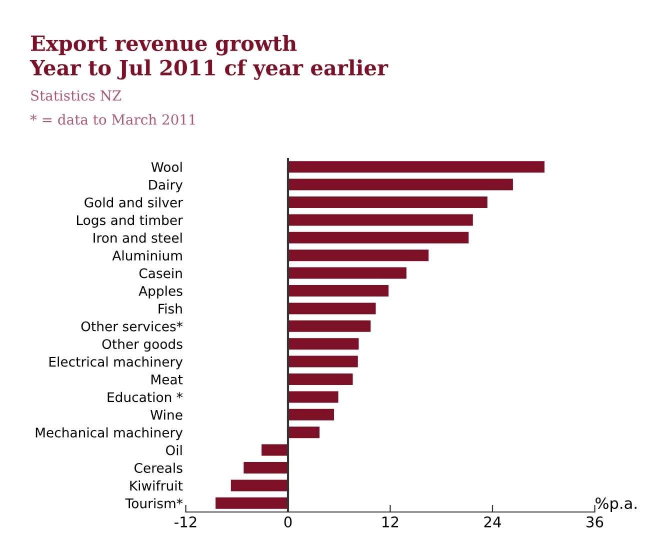  Describe the element at coordinates (288, 522) in the screenshot. I see `x-tick-label: 0` at that location.